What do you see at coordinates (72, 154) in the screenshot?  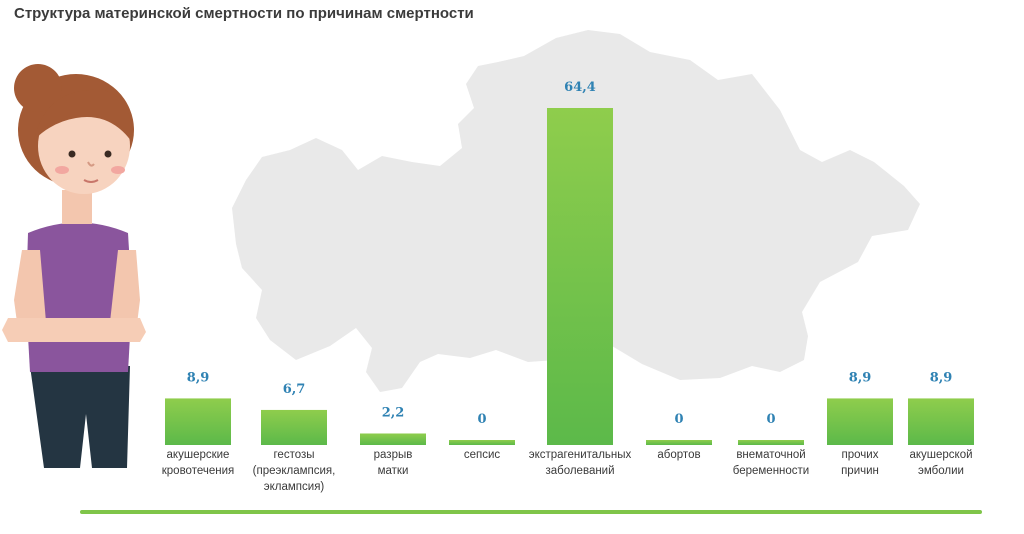 I see `woman-eye-left` at bounding box center [72, 154].